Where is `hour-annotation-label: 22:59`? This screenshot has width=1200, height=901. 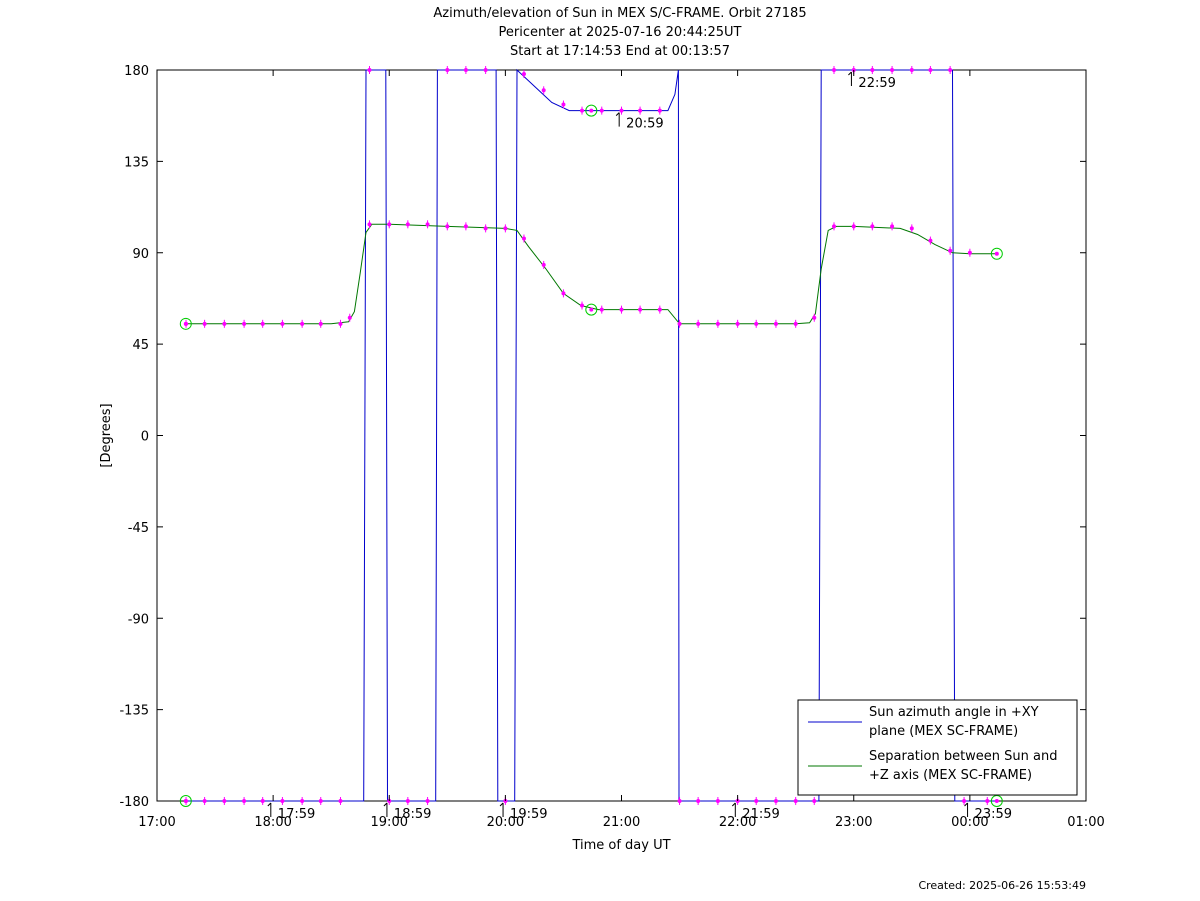
hour-annotation-label: 22:59 is located at coordinates (876, 83).